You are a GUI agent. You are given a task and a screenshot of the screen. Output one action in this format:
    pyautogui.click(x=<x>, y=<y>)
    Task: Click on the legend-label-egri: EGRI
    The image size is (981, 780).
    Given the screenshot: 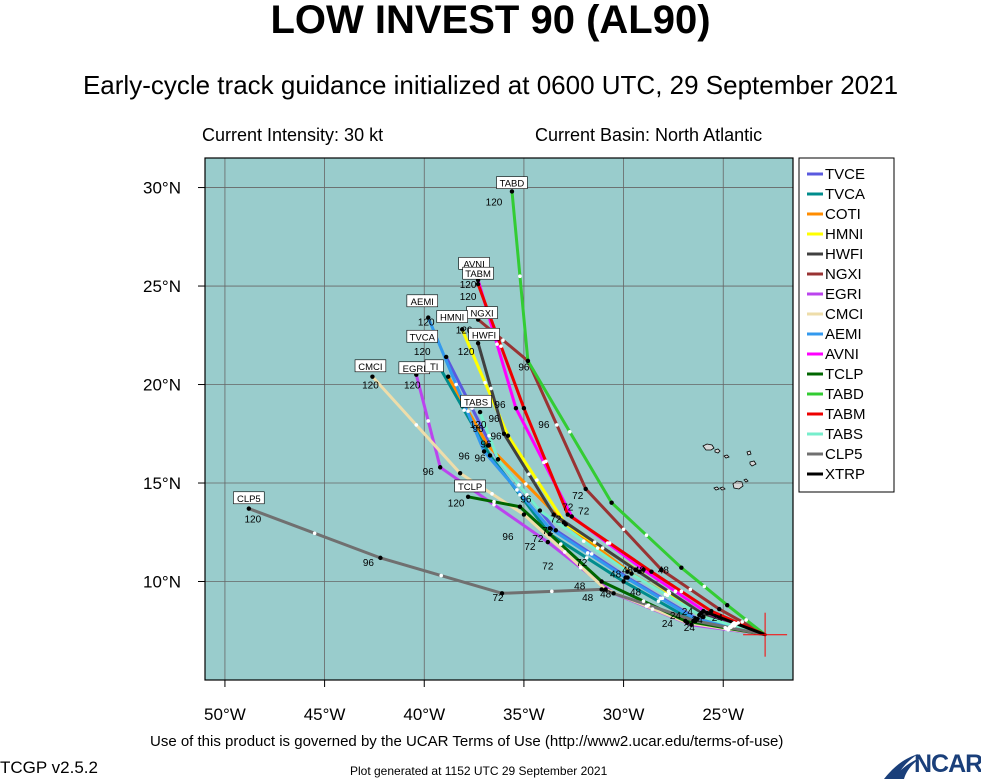 What is the action you would take?
    pyautogui.click(x=843, y=294)
    